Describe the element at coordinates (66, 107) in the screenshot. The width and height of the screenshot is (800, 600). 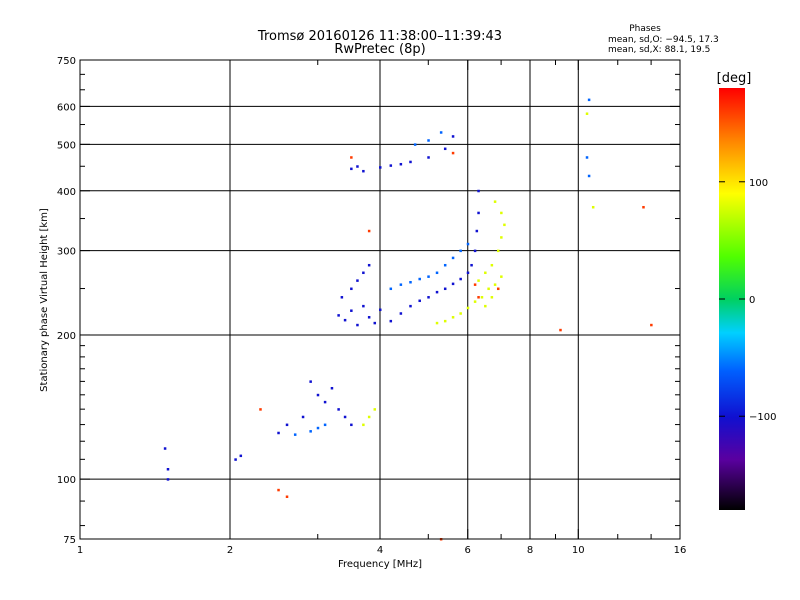
I see `y-tick-label: 600` at that location.